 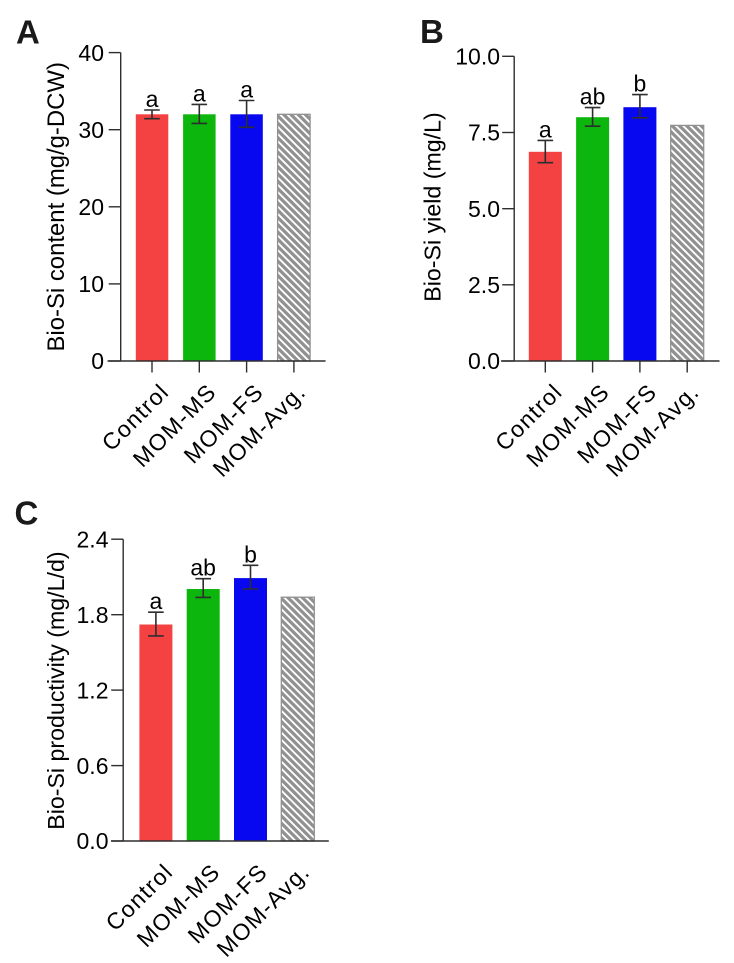 I want to click on svg-text: Bio-Si productivity (mg/L/d), so click(x=56, y=690).